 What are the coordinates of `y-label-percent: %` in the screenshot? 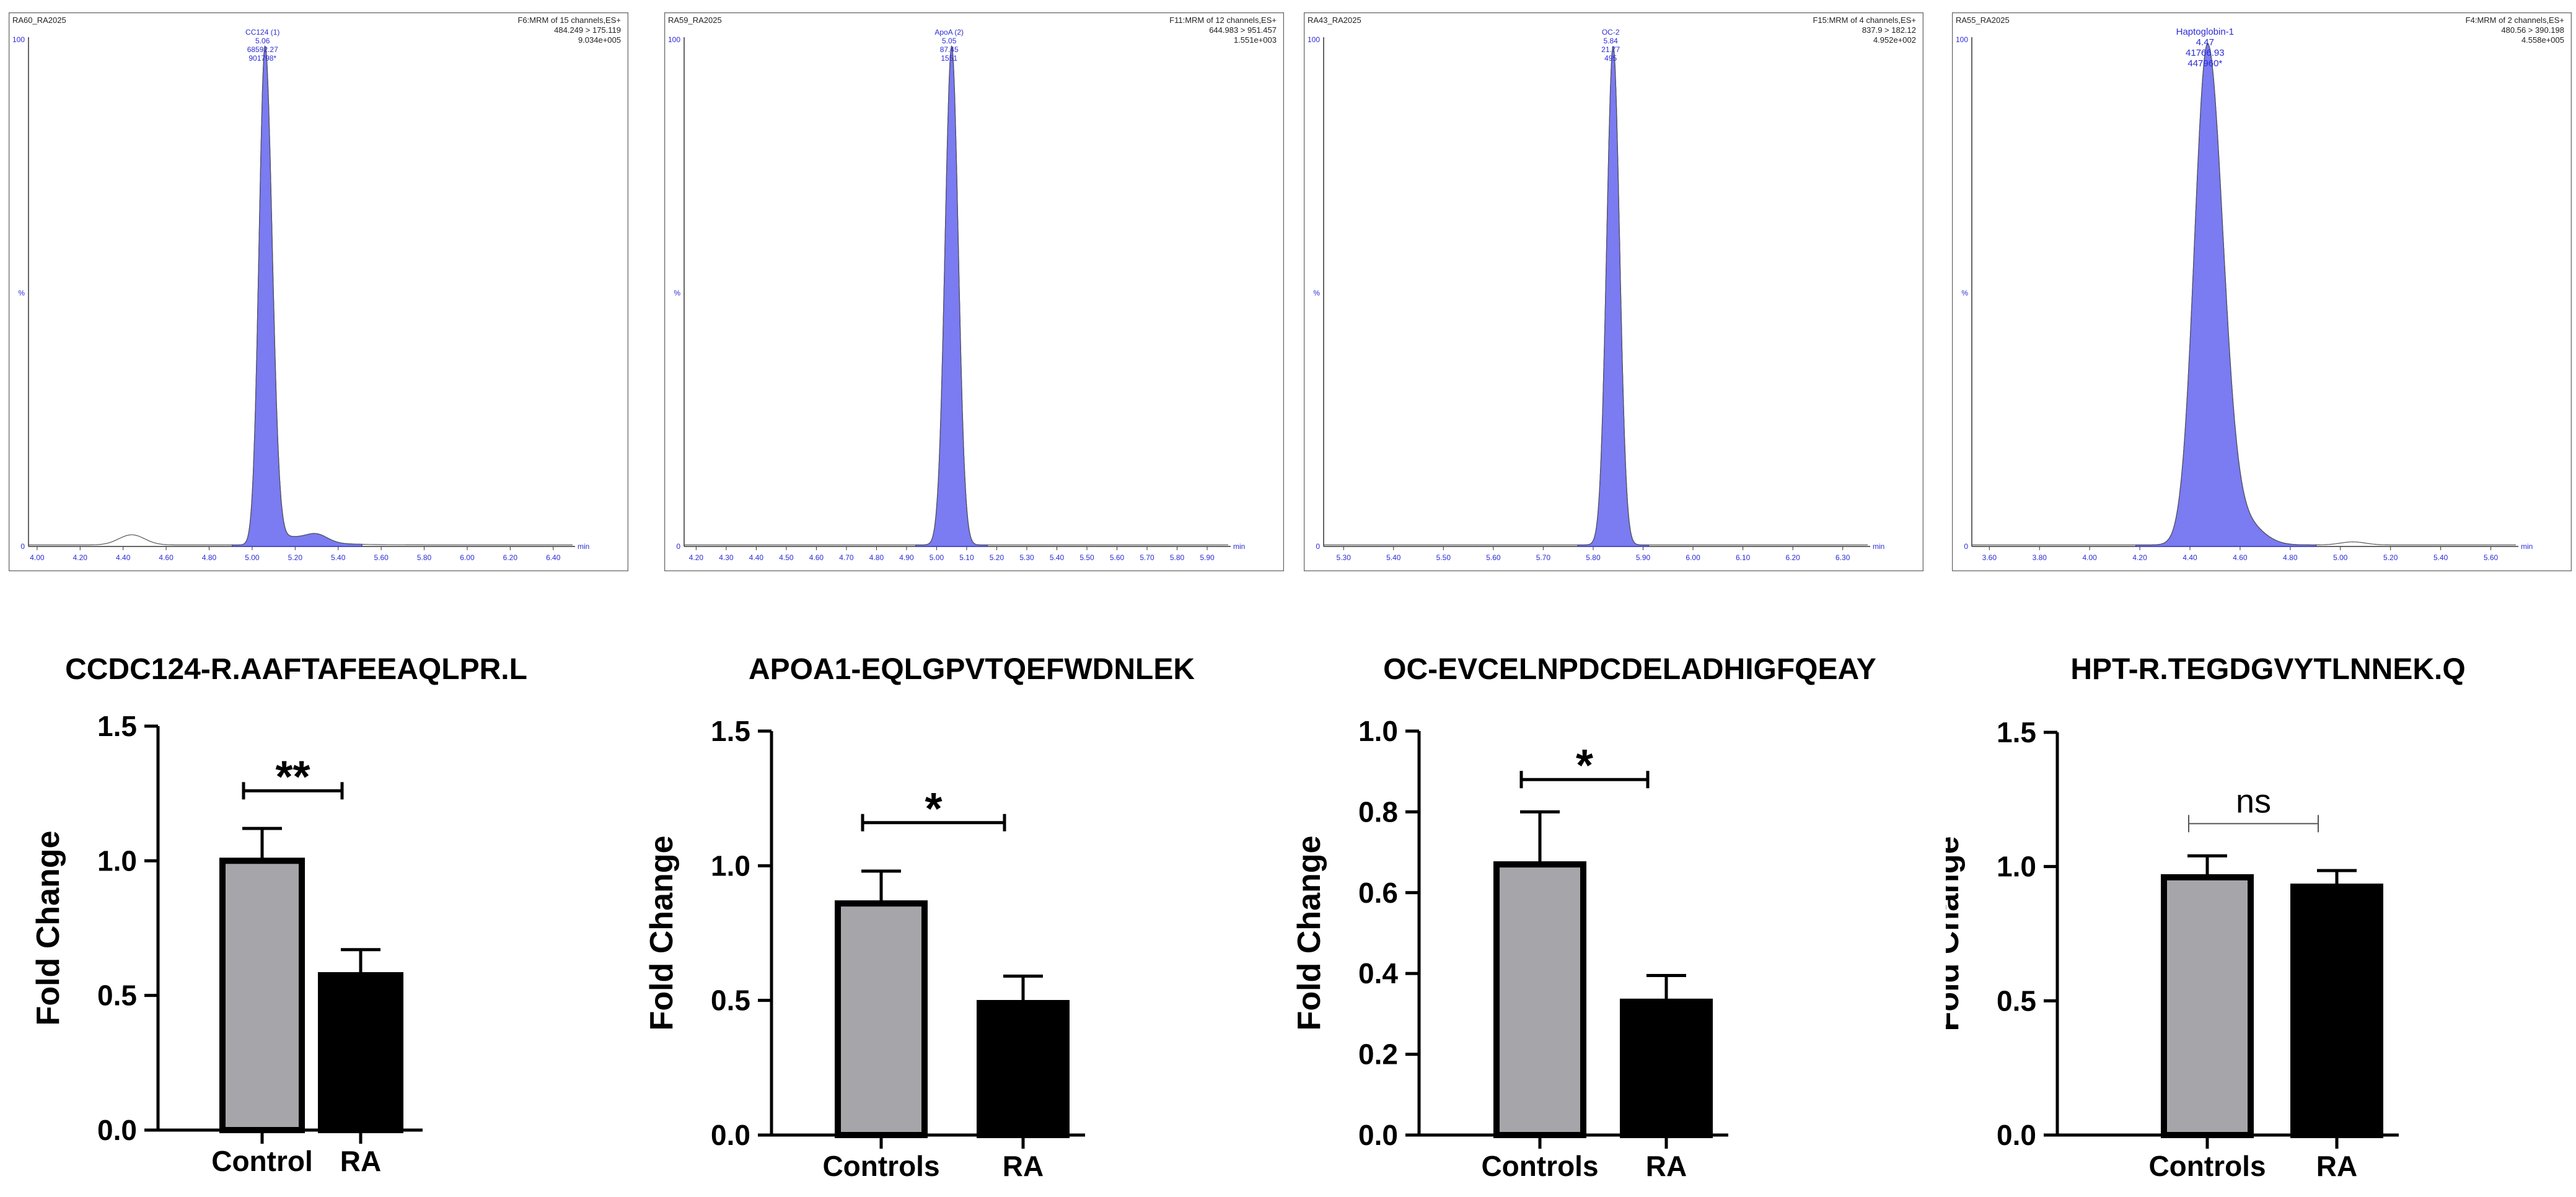 It's located at (677, 293).